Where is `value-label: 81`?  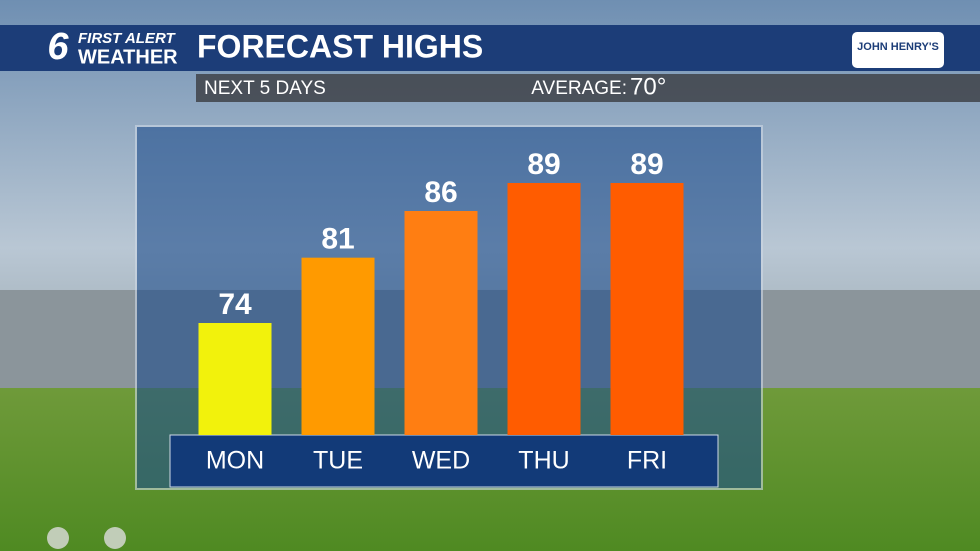
value-label: 81 is located at coordinates (337, 239).